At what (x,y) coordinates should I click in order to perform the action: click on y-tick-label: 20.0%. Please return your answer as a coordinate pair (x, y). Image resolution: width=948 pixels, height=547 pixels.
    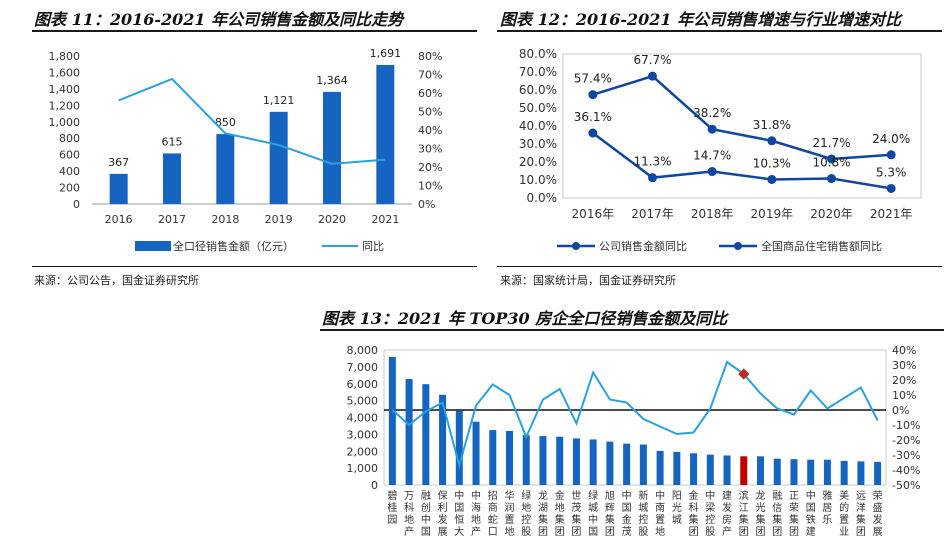
    Looking at the image, I should click on (538, 162).